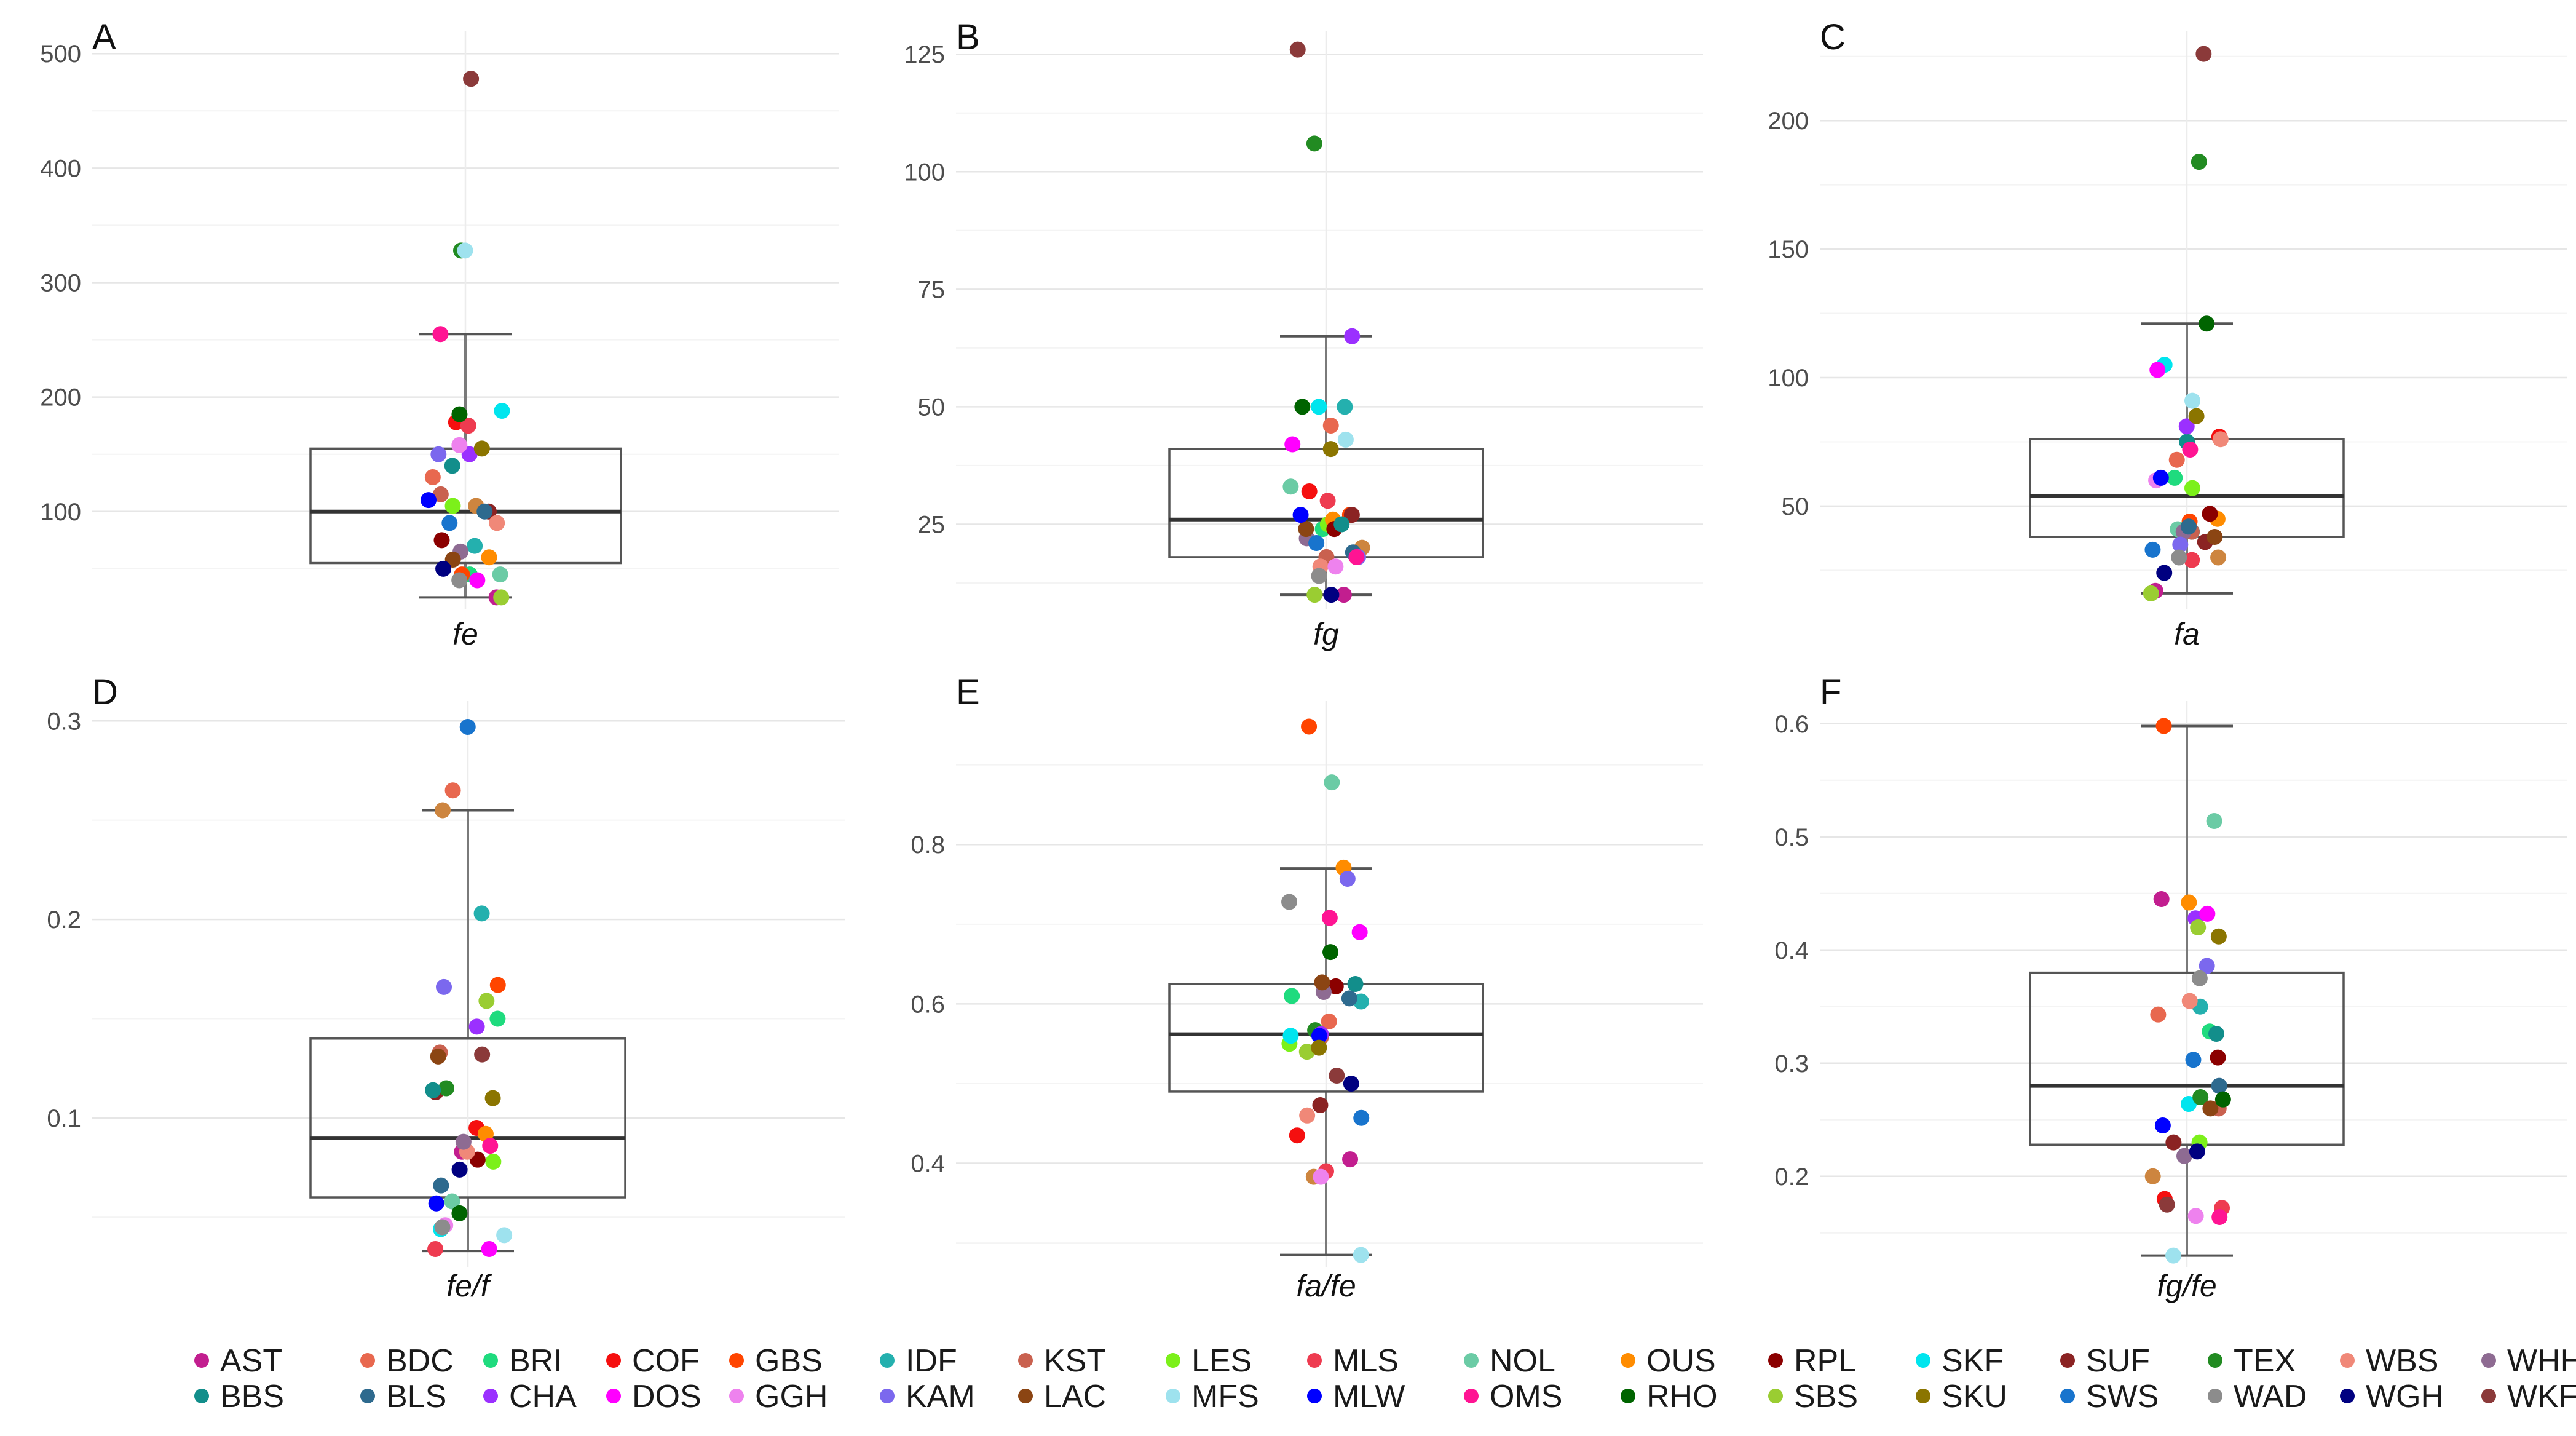 Image resolution: width=2576 pixels, height=1436 pixels. Describe the element at coordinates (1062, 1396) in the screenshot. I see `legend-item-lac: LAC` at that location.